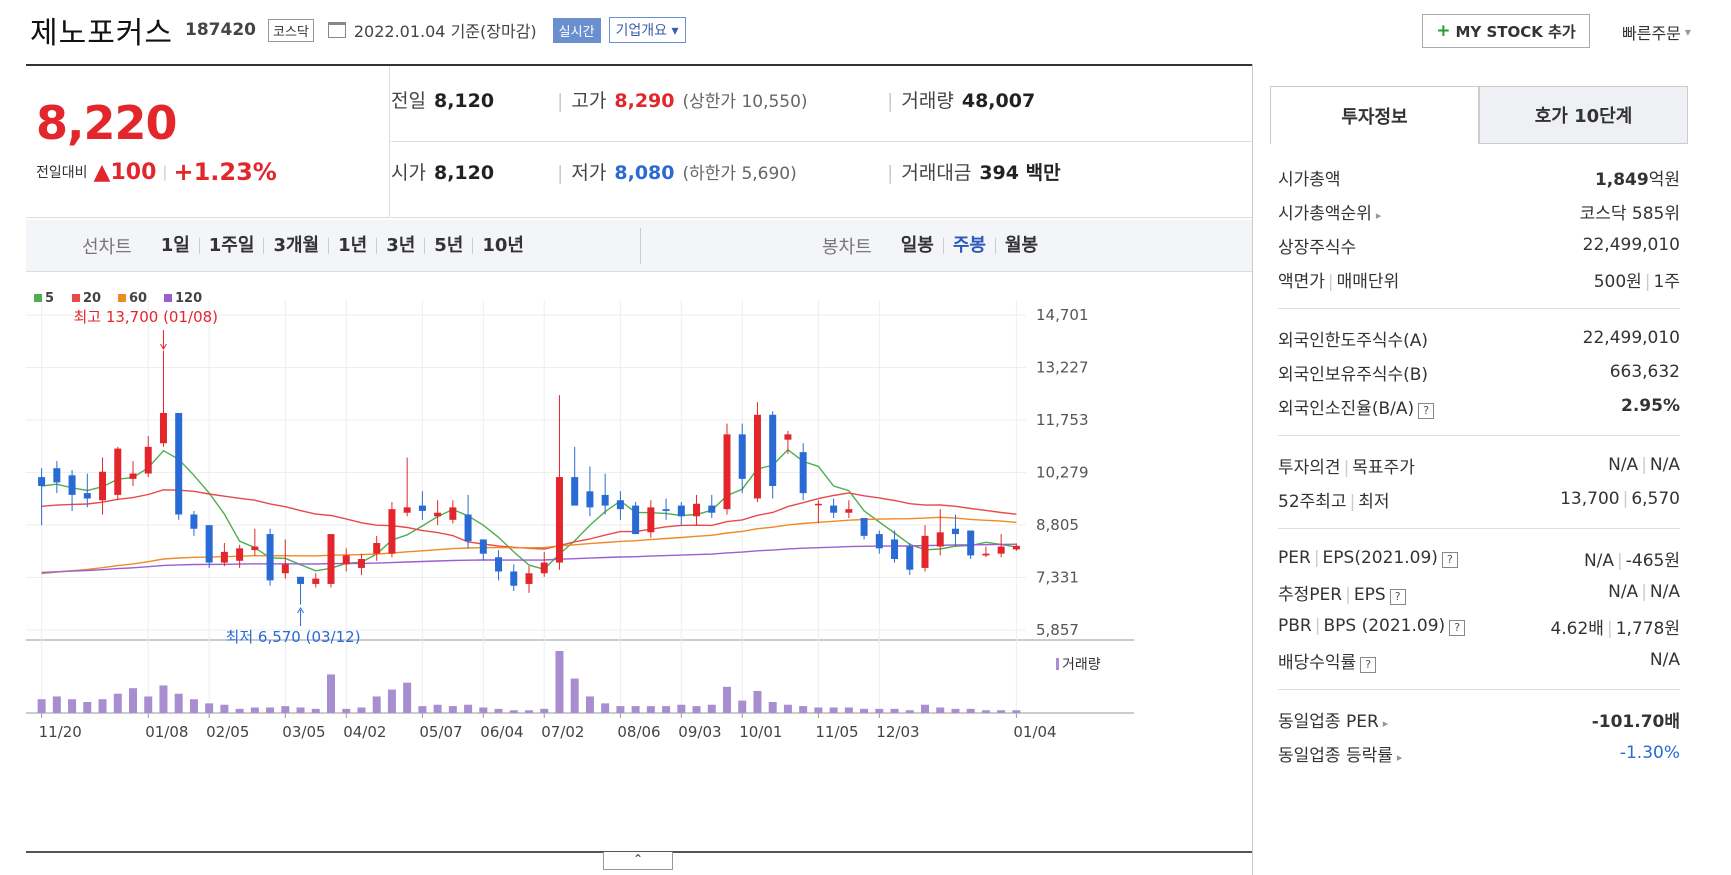  Describe the element at coordinates (677, 171) in the screenshot. I see `stat-low: | 저가 8,080 (하한가 5,690)` at that location.